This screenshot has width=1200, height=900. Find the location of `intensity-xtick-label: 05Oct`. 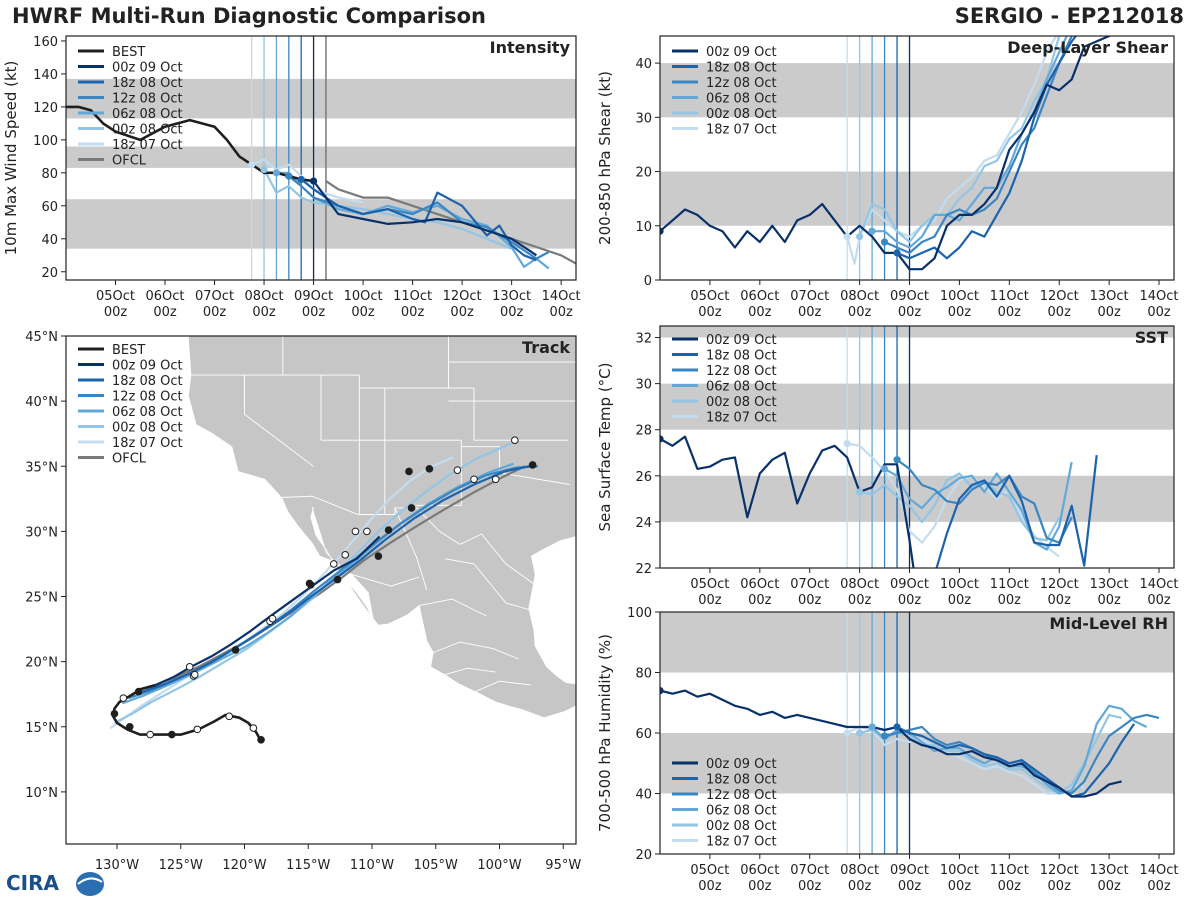

intensity-xtick-label: 05Oct is located at coordinates (115, 296).